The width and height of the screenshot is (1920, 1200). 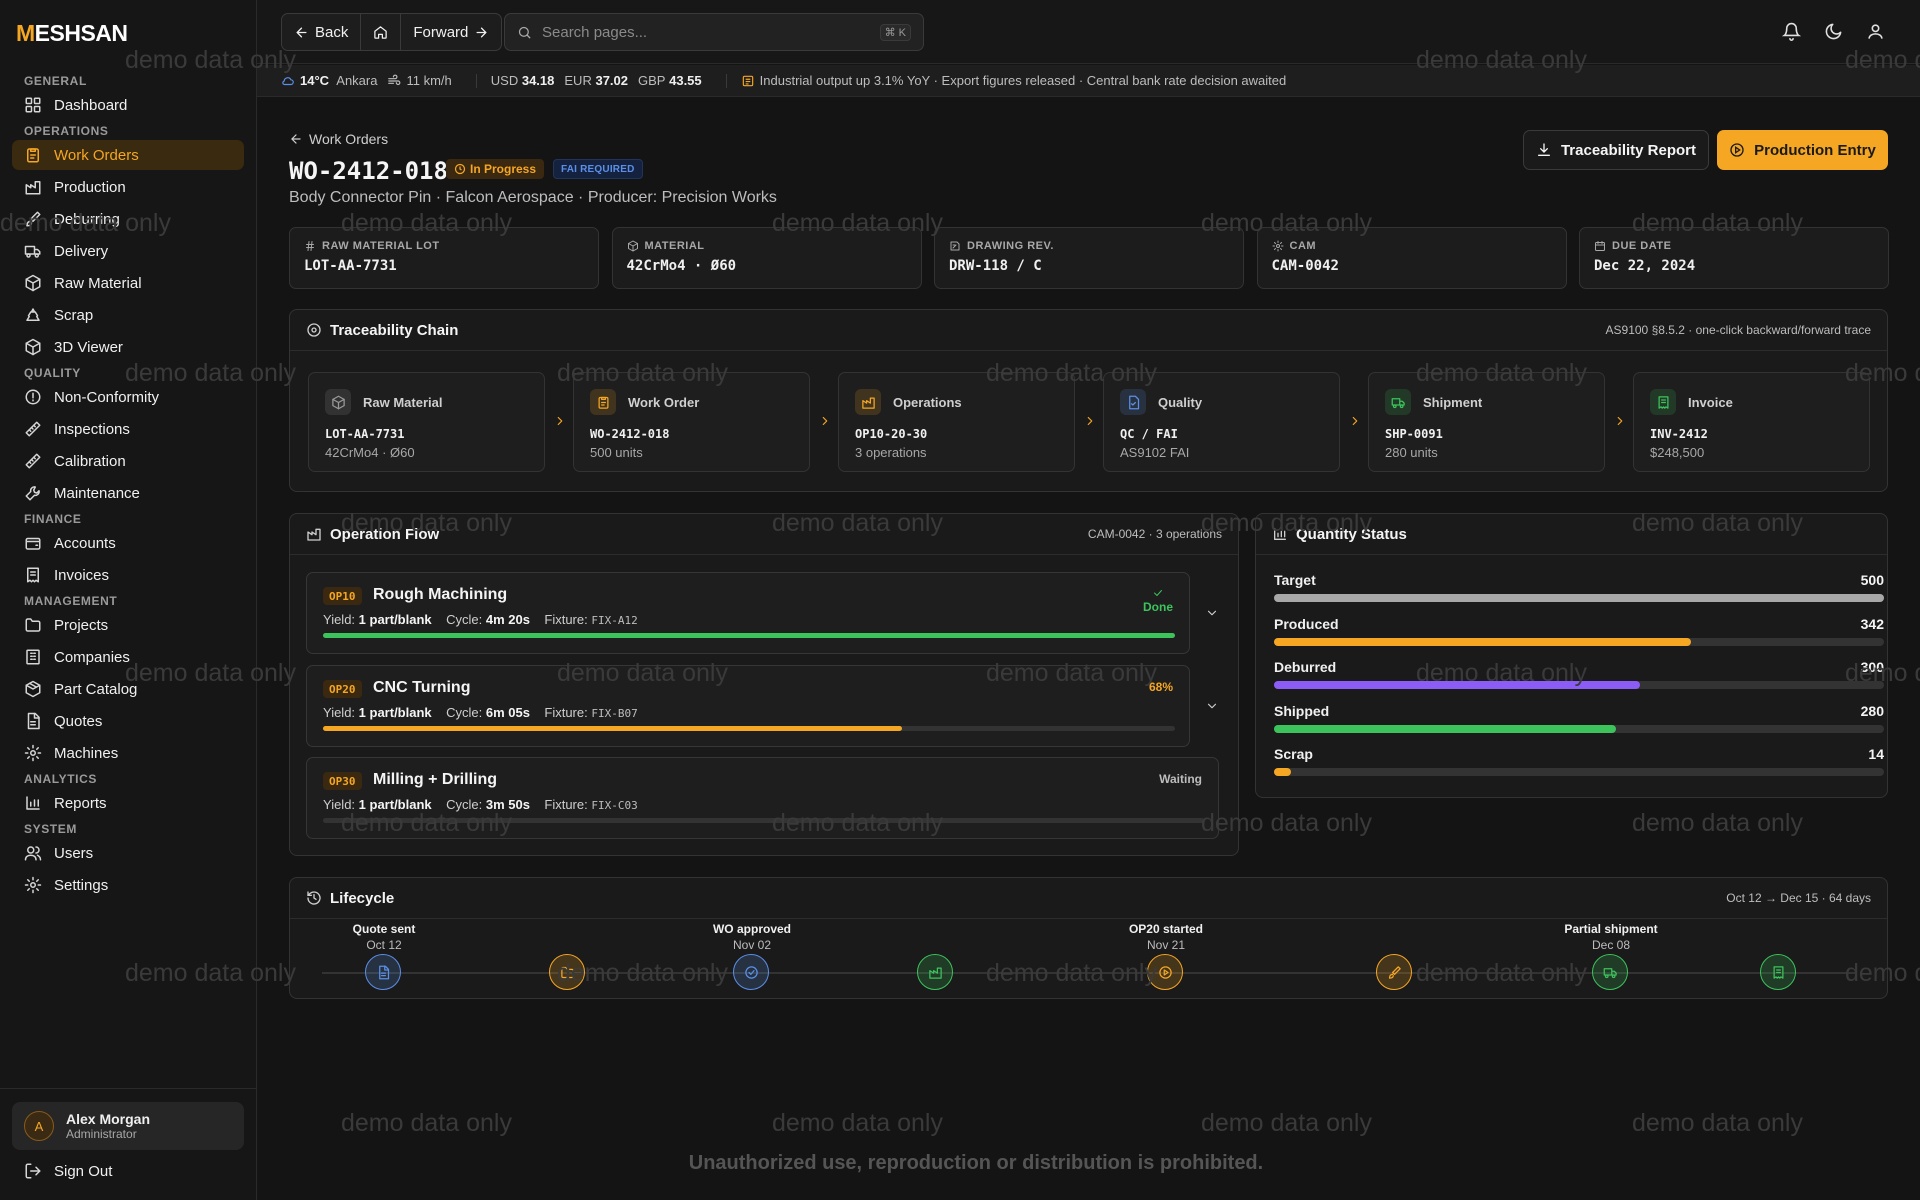 I want to click on sidebar-item-part-catalog: Part Catalog, so click(x=128, y=689).